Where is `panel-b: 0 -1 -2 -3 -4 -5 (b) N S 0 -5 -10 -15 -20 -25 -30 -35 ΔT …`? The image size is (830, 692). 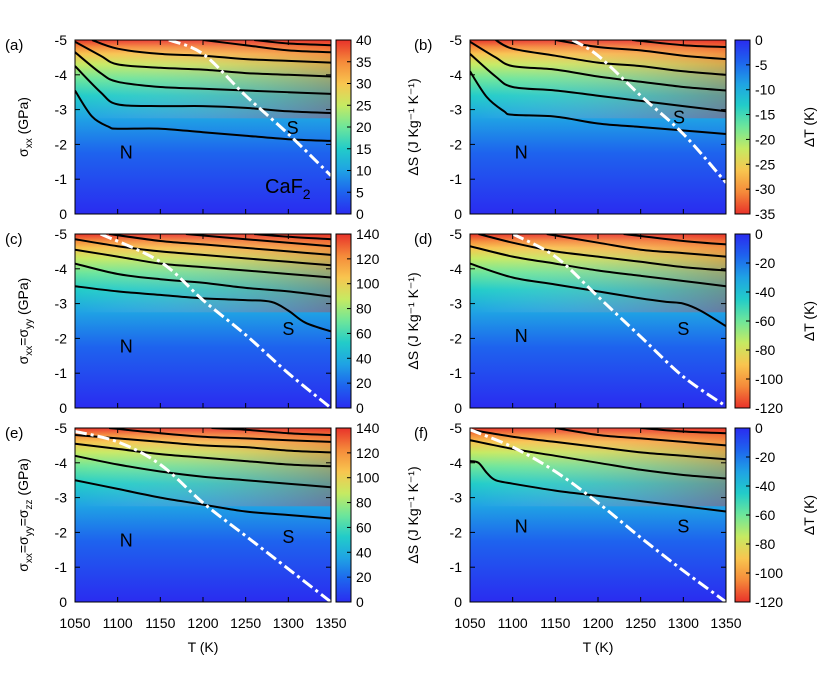
panel-b: 0 -1 -2 -3 -4 -5 (b) N S 0 -5 -10 -15 -20 -25 -30 -35 ΔT … is located at coordinates (615, 127).